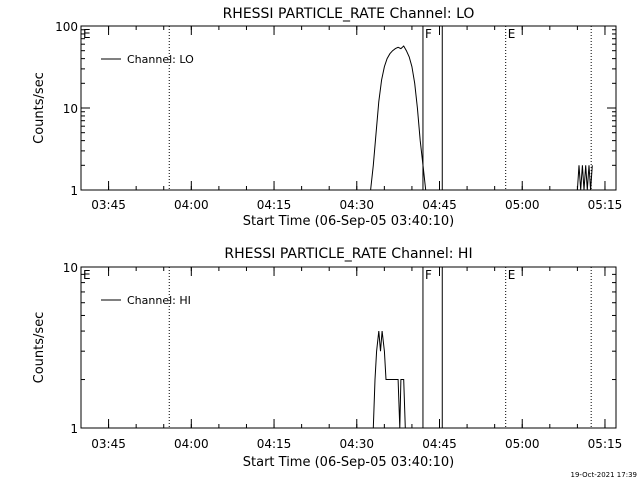 This screenshot has width=640, height=480. Describe the element at coordinates (348, 254) in the screenshot. I see `chart-title: RHESSI PARTICLE_RATE Channel: HI` at that location.